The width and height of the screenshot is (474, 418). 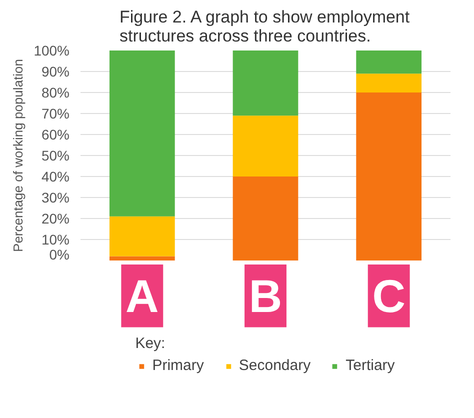 What do you see at coordinates (55, 198) in the screenshot?
I see `y-tick-label: 30%` at bounding box center [55, 198].